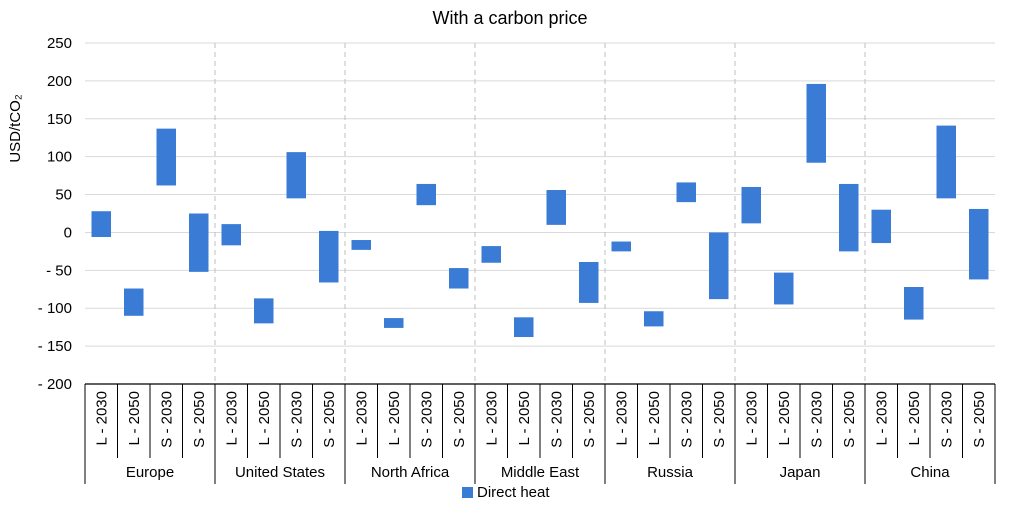 The width and height of the screenshot is (1020, 521). What do you see at coordinates (280, 472) in the screenshot?
I see `x-group-label: United States` at bounding box center [280, 472].